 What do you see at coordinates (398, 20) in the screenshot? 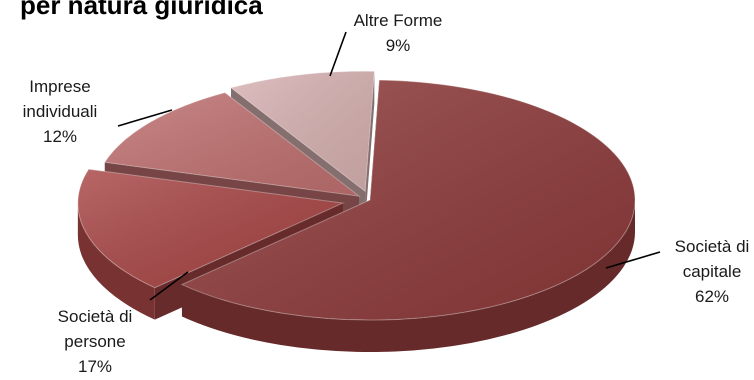
I see `slice-label-line-altre-forme-0: Altre Forme` at bounding box center [398, 20].